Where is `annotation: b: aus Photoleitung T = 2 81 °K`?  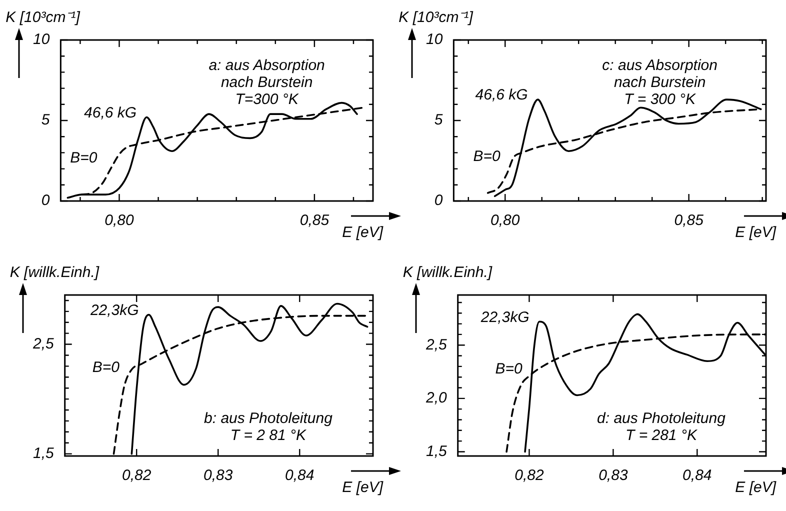
annotation: b: aus Photoleitung T = 2 81 °K is located at coordinates (269, 427).